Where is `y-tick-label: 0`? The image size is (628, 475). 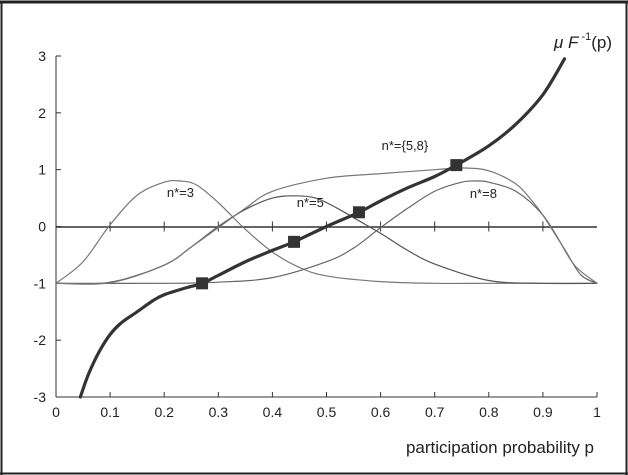
y-tick-label: 0 is located at coordinates (42, 227).